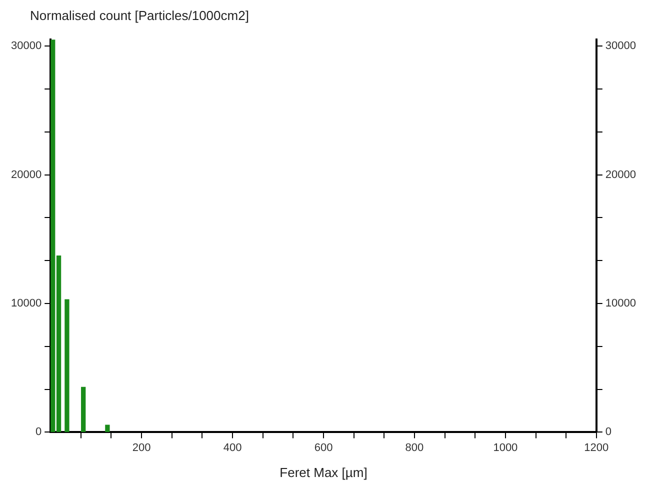 The width and height of the screenshot is (651, 497). What do you see at coordinates (141, 448) in the screenshot?
I see `x-tick-label: 200` at bounding box center [141, 448].